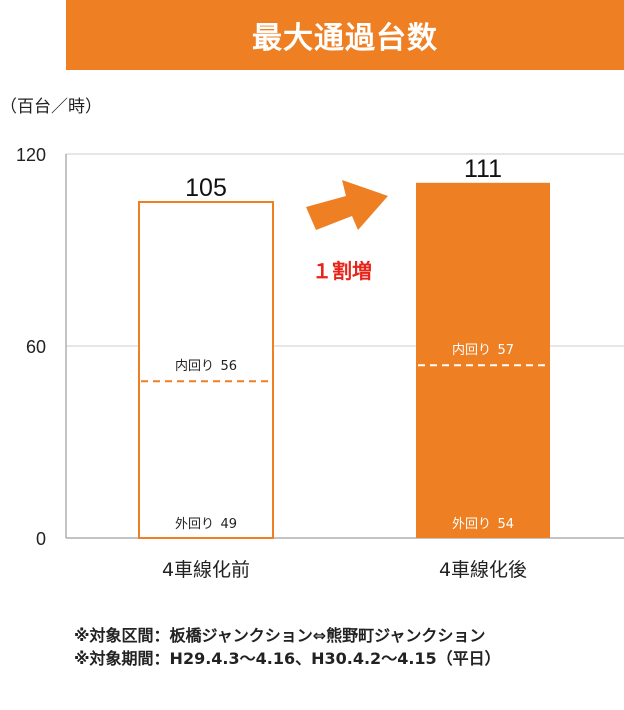  Describe the element at coordinates (483, 169) in the screenshot. I see `bar-total-label: 111` at that location.